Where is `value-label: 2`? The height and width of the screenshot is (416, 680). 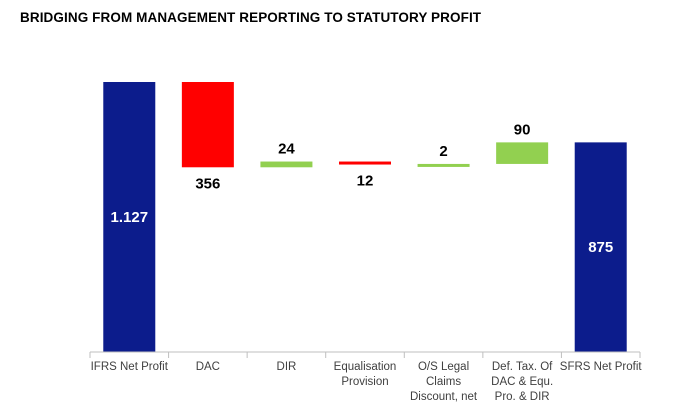 value-label: 2 is located at coordinates (443, 151).